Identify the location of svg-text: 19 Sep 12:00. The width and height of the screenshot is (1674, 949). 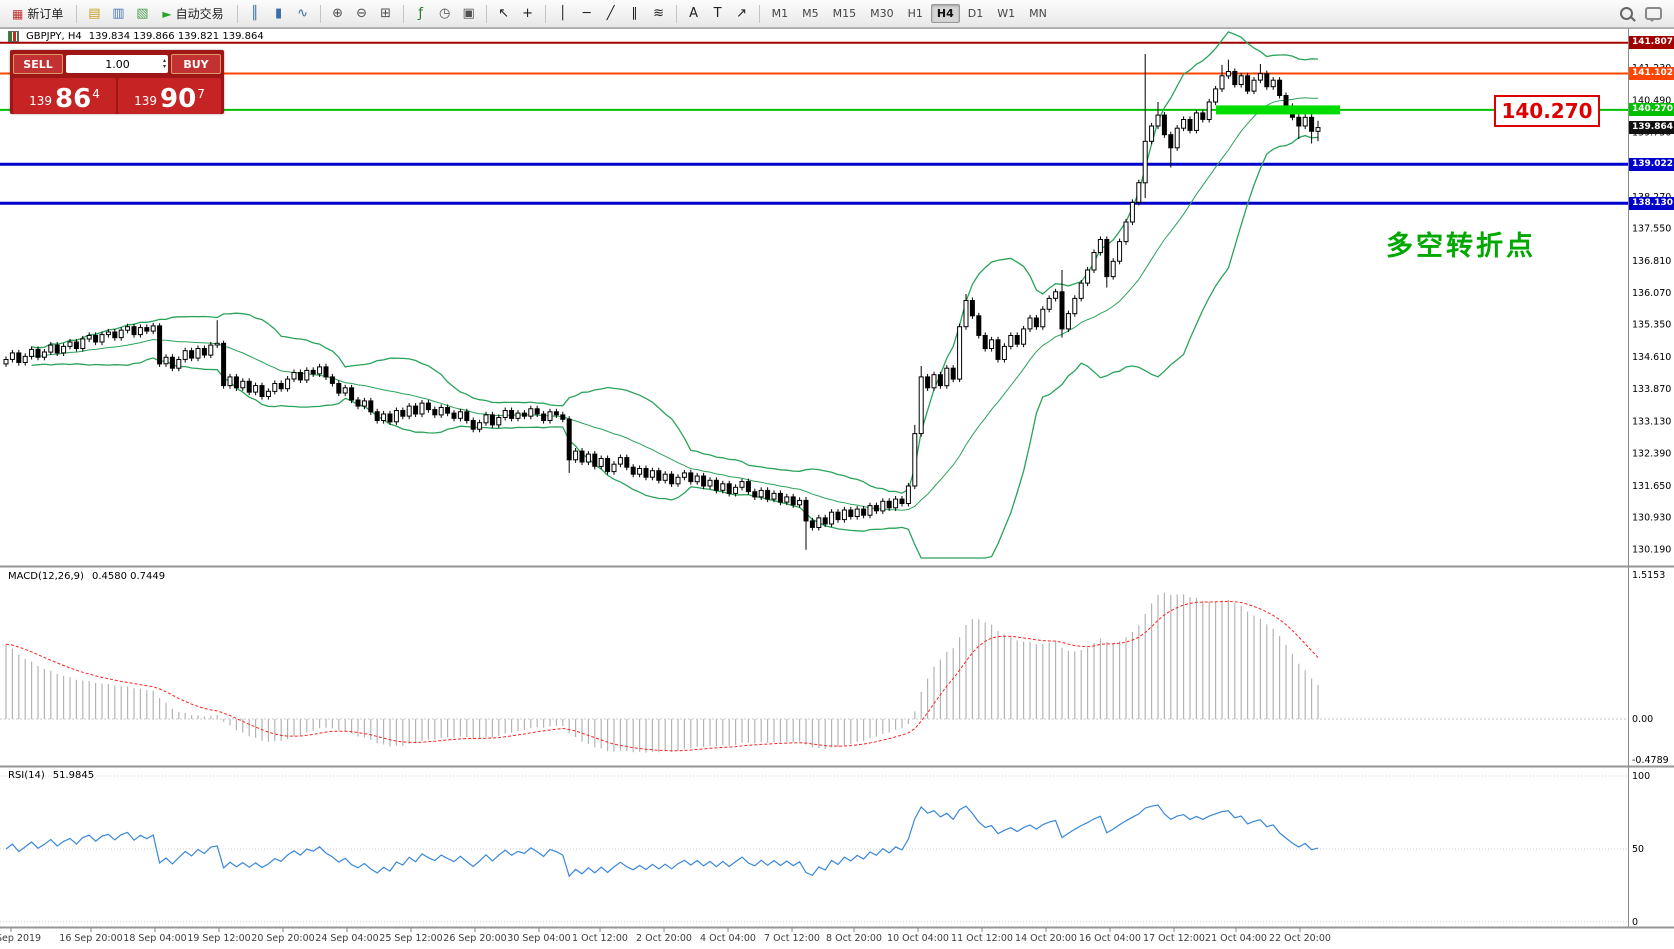
(218, 938).